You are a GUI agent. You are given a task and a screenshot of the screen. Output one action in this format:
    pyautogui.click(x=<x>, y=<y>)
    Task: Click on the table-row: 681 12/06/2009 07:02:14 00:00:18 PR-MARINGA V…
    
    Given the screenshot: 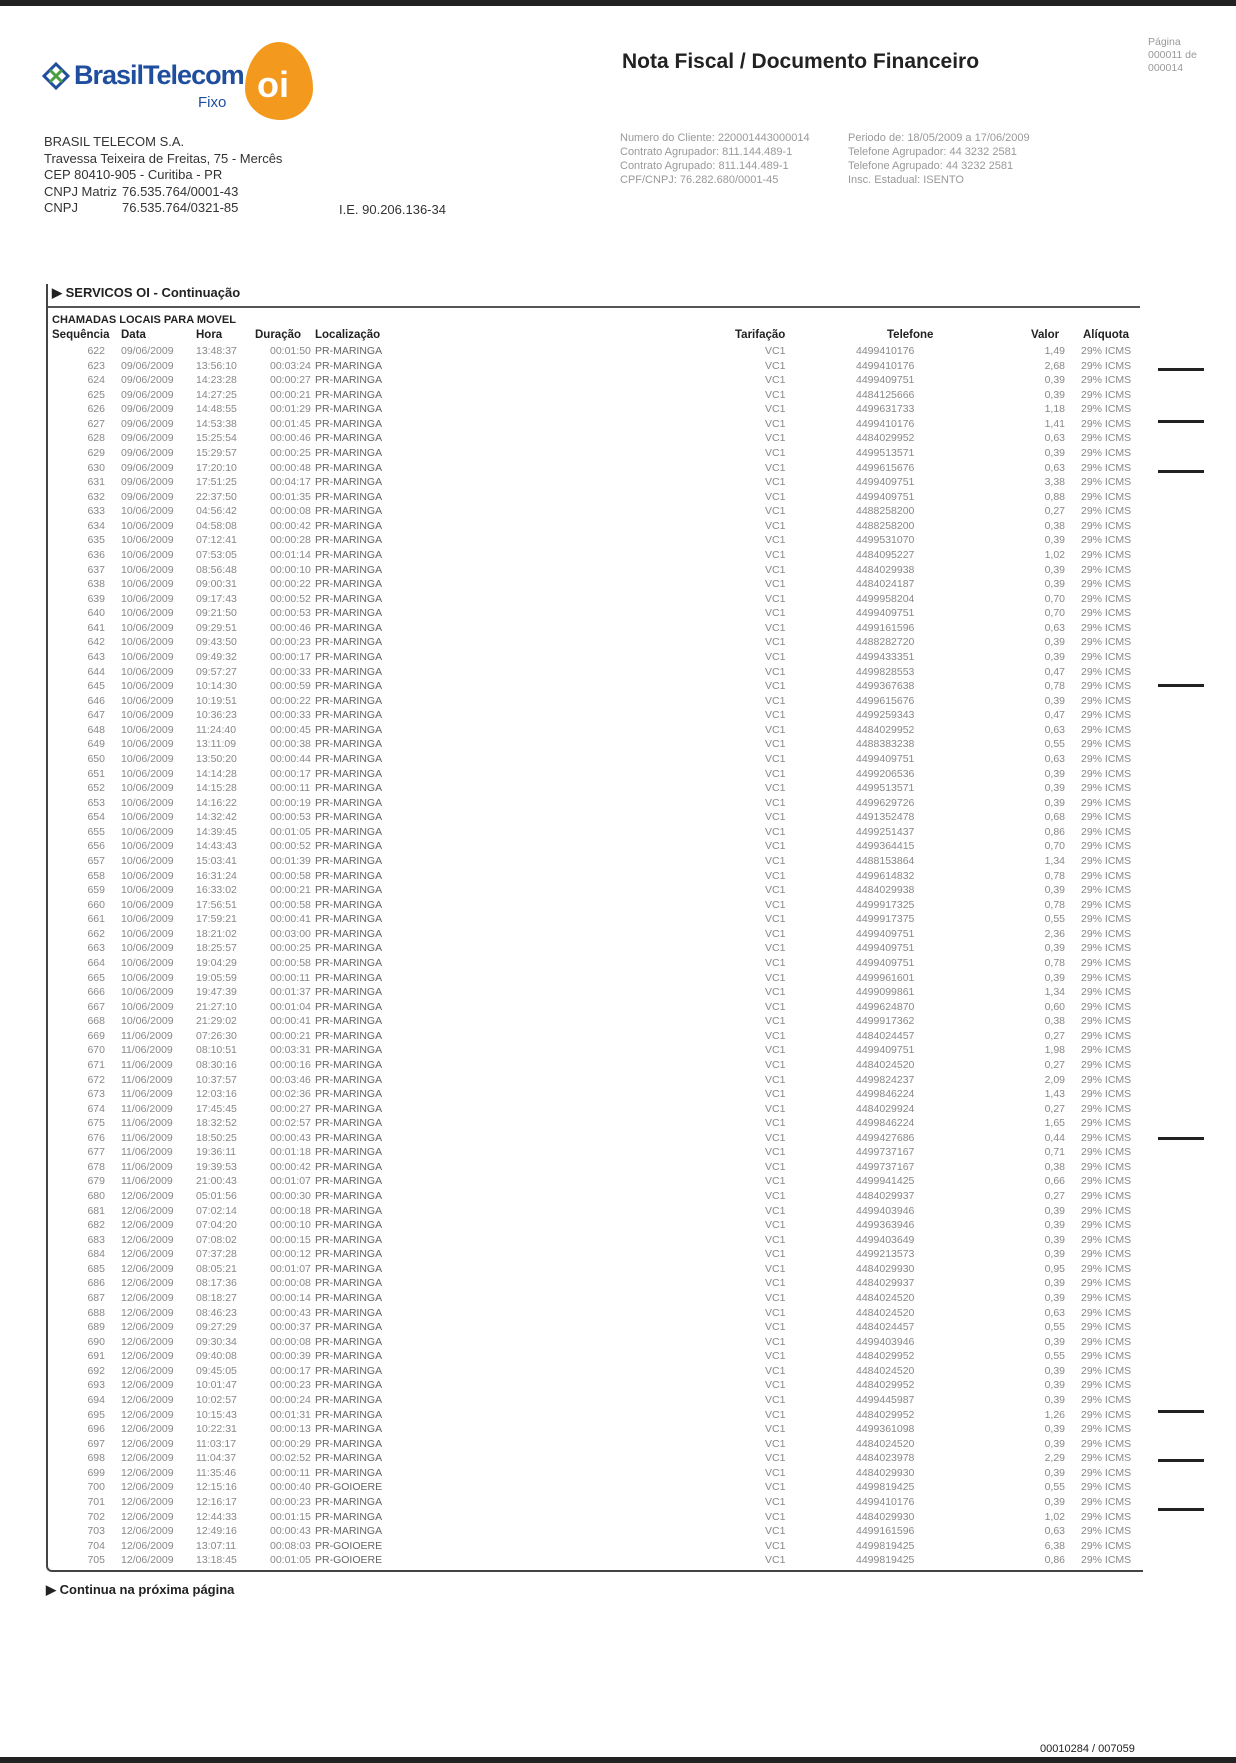 What is the action you would take?
    pyautogui.click(x=618, y=1212)
    